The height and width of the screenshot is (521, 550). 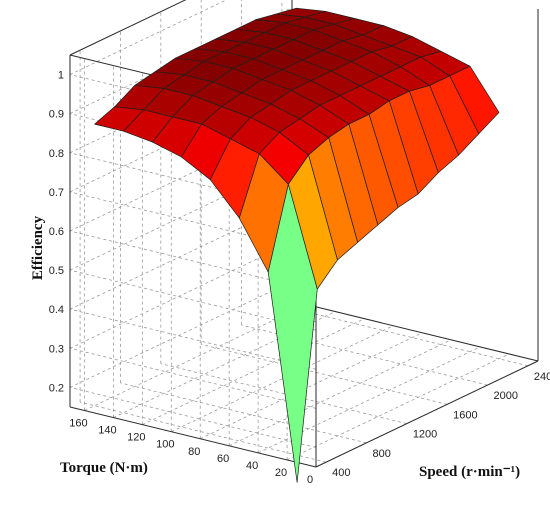 I want to click on z-tick-label: 0.8, so click(x=56, y=154).